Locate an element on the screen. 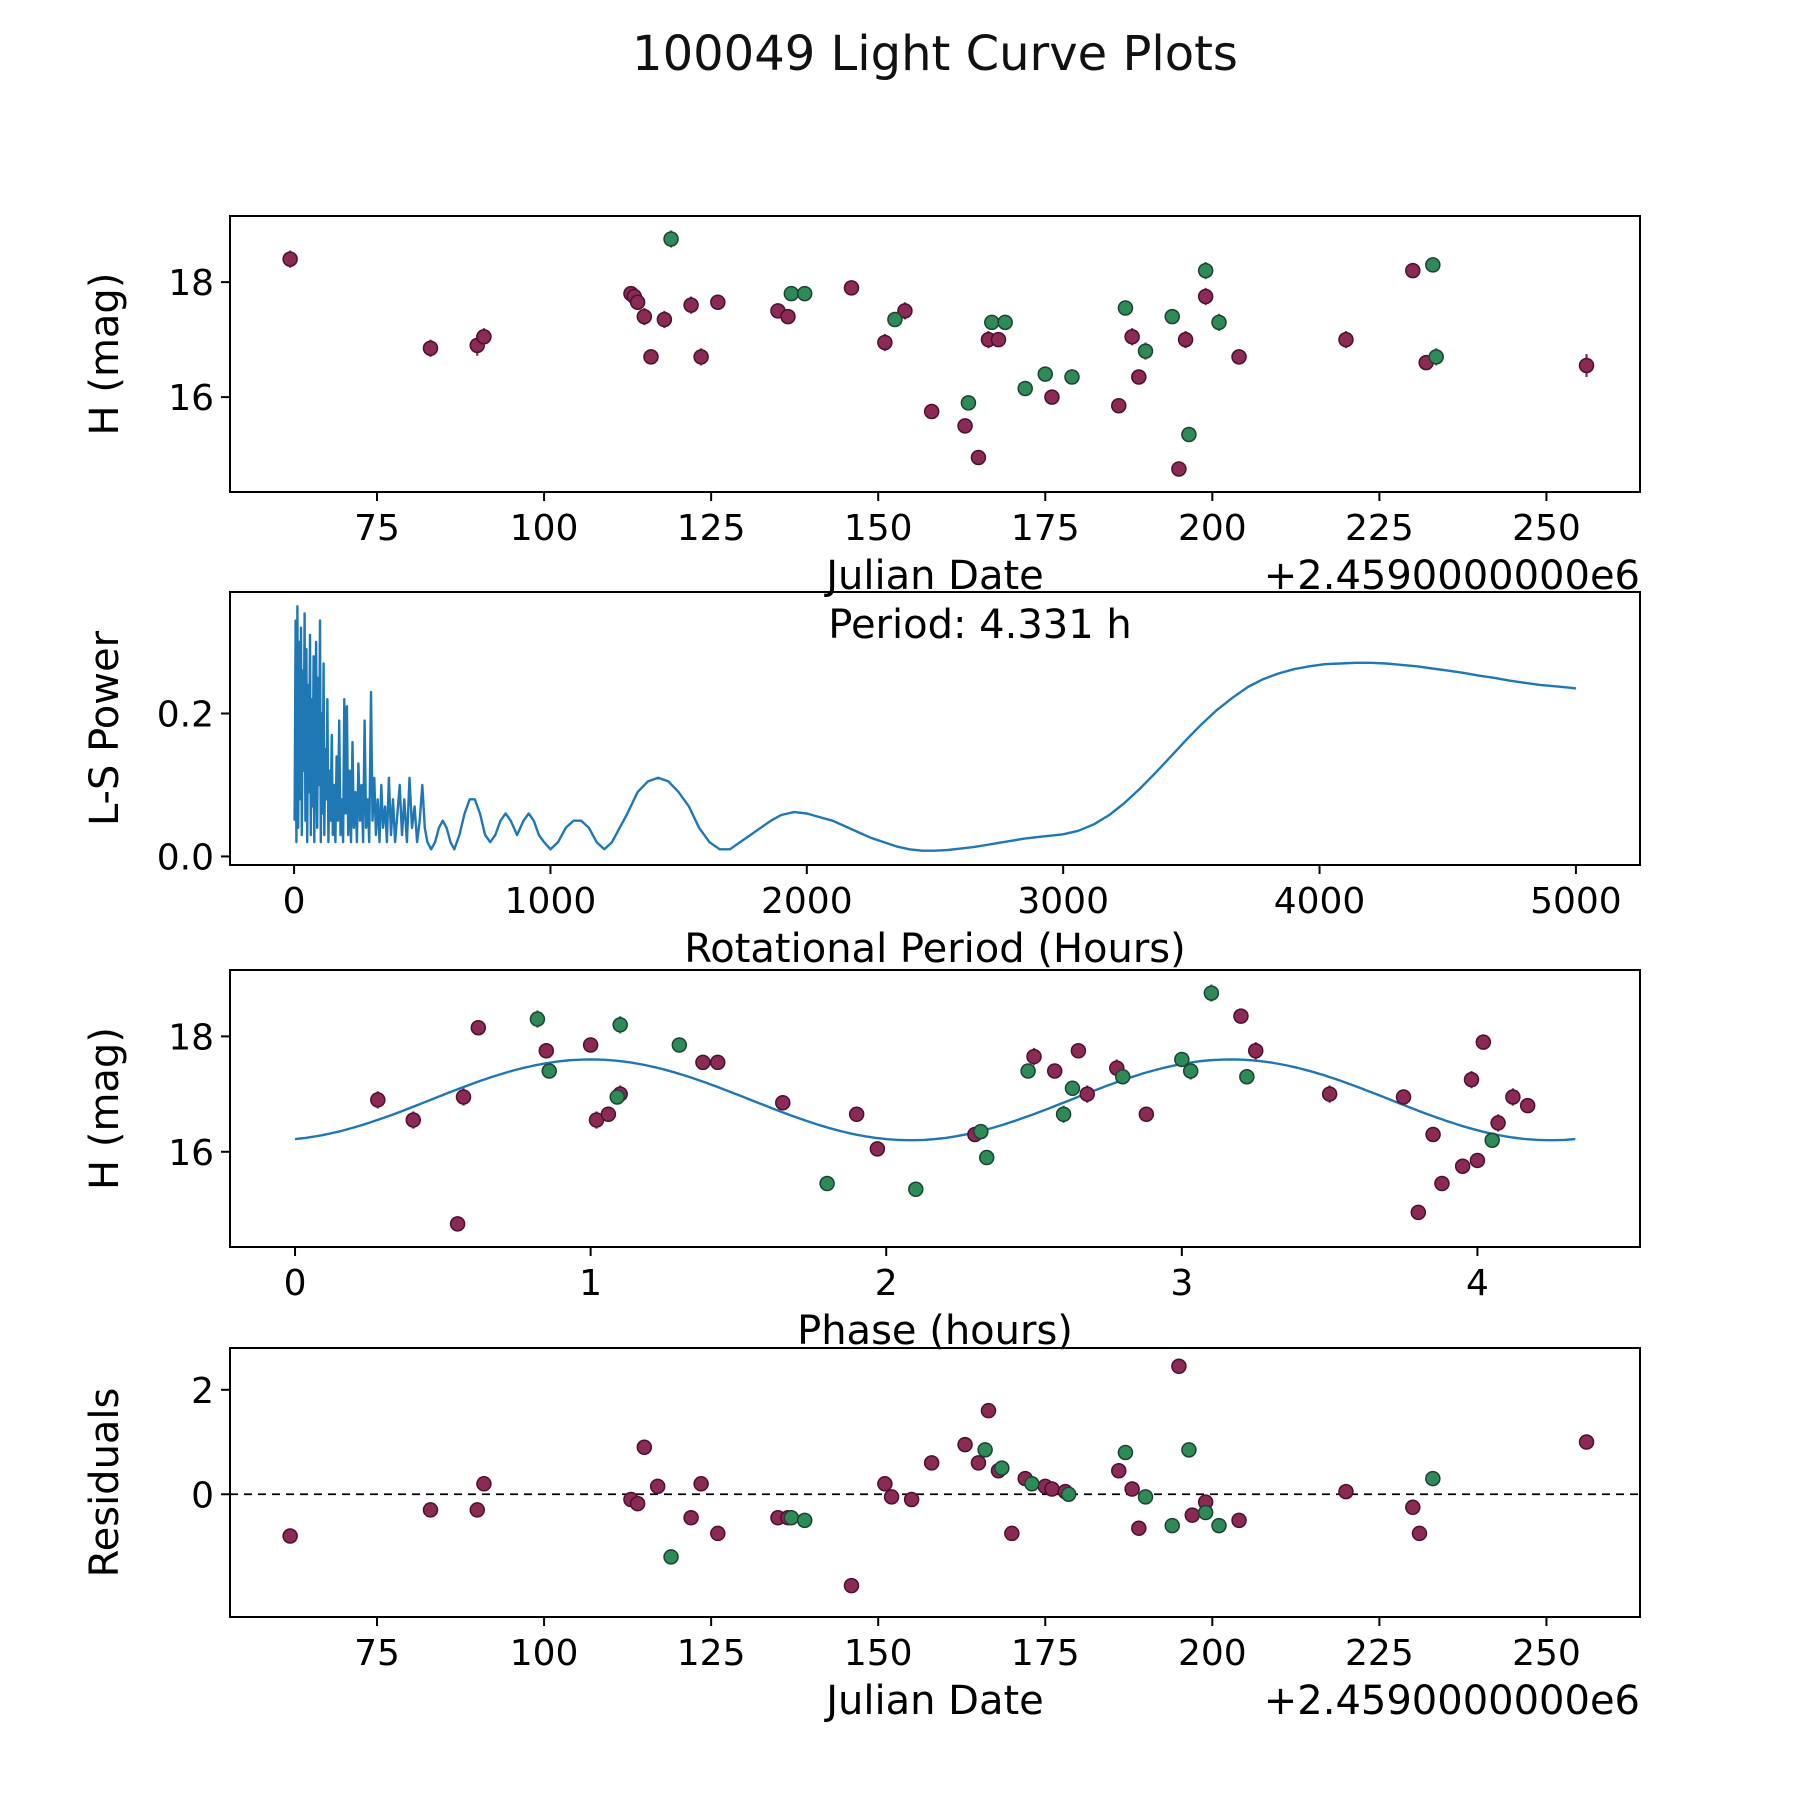 The height and width of the screenshot is (1800, 1800). x-tick-label: 200 is located at coordinates (1212, 1653).